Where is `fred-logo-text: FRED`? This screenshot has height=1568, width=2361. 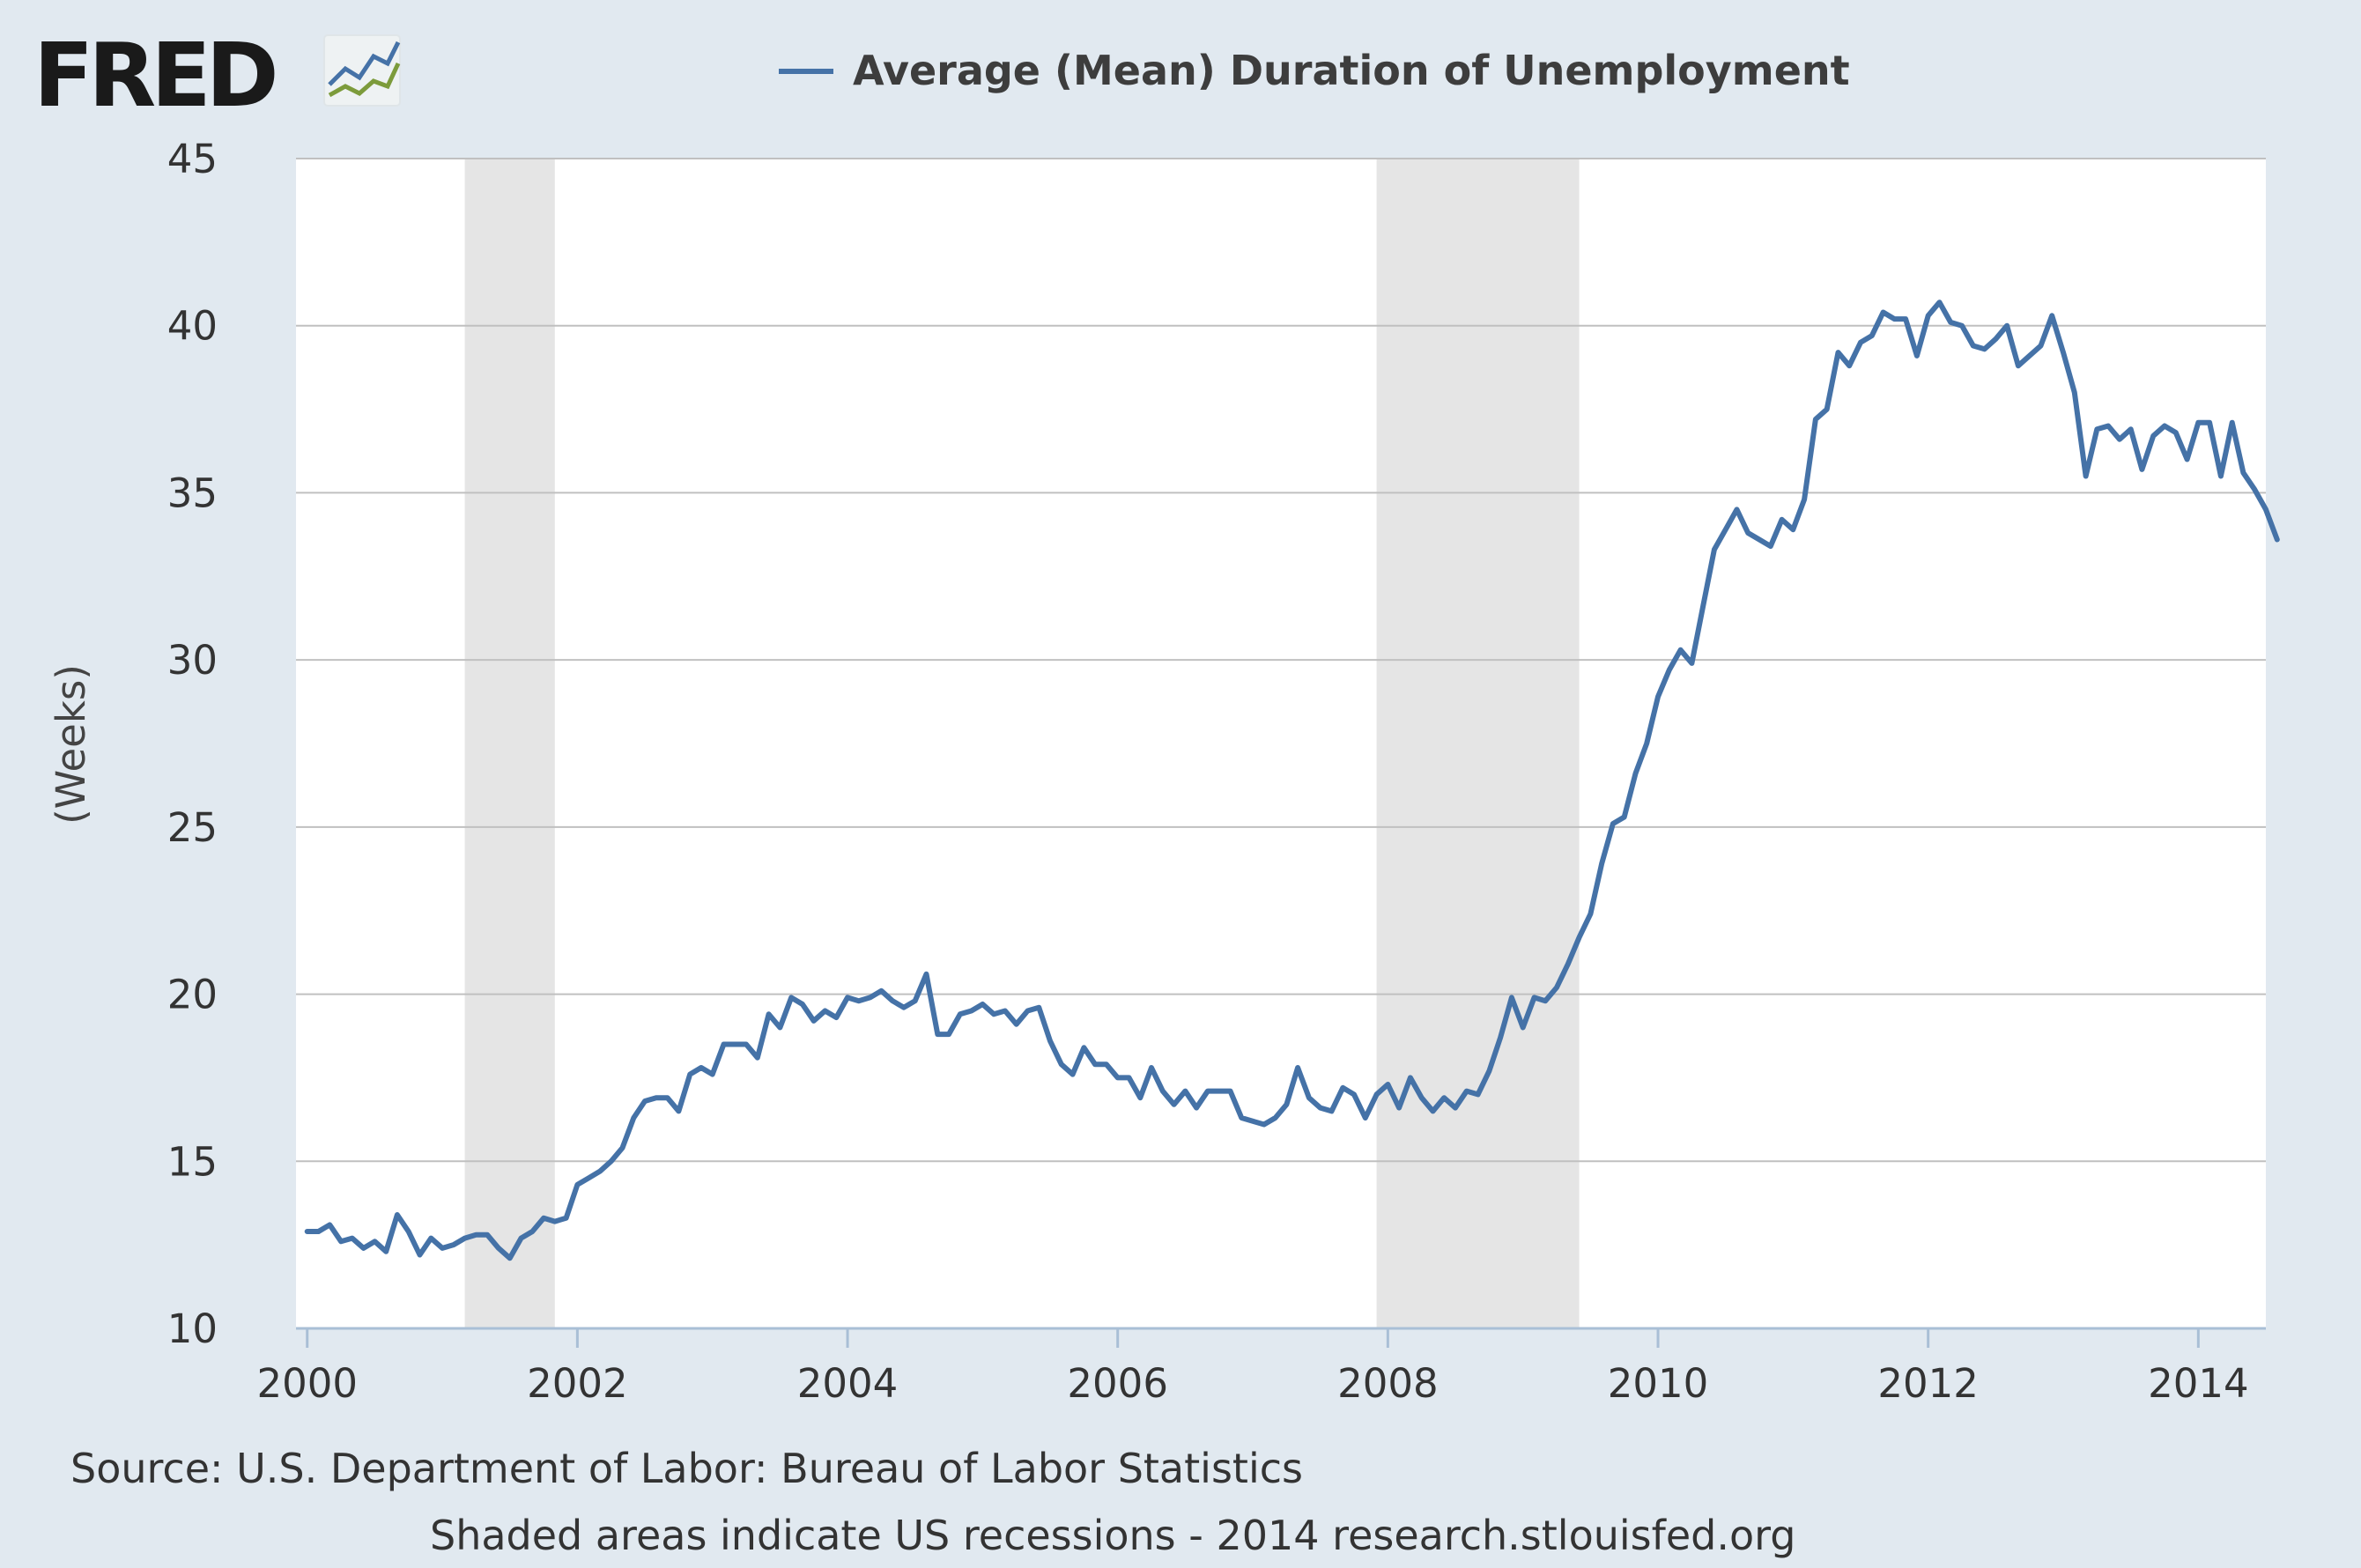 fred-logo-text: FRED is located at coordinates (154, 75).